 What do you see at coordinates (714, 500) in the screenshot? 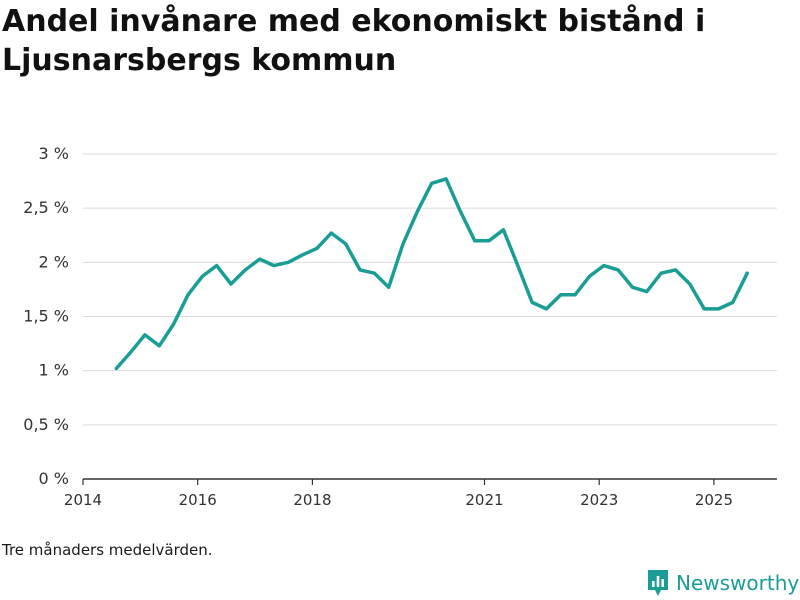
I see `x-tick-label: 2025` at bounding box center [714, 500].